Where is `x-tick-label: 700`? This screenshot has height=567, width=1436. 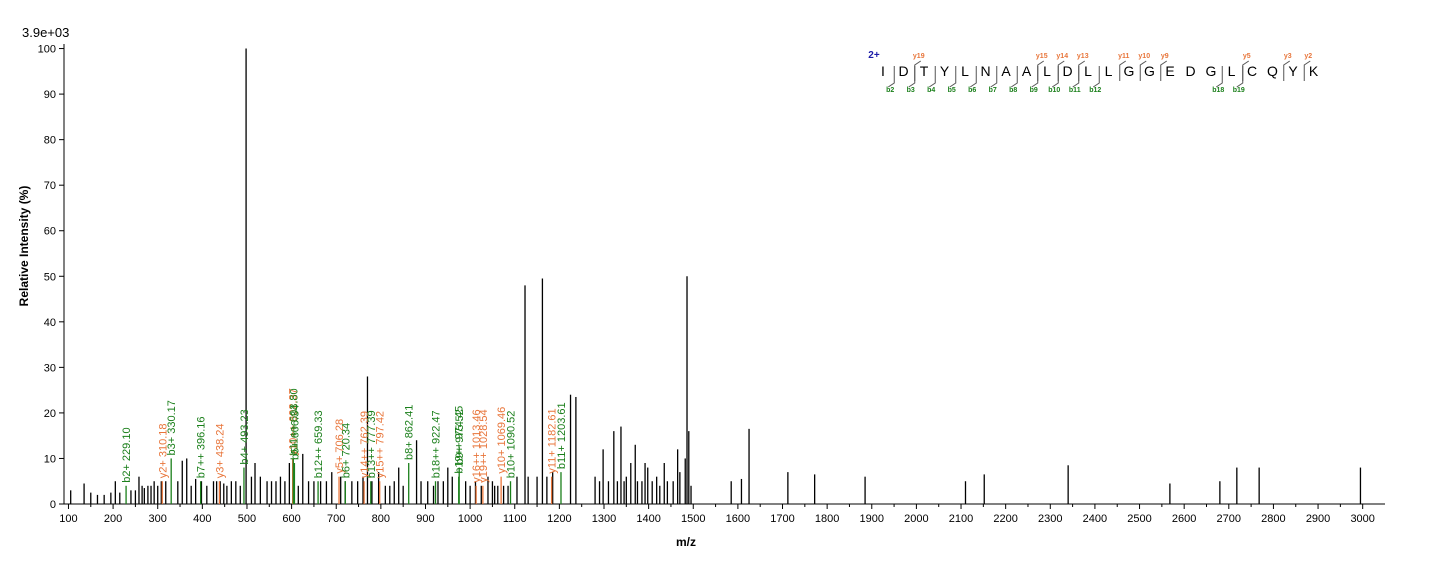 x-tick-label: 700 is located at coordinates (336, 519).